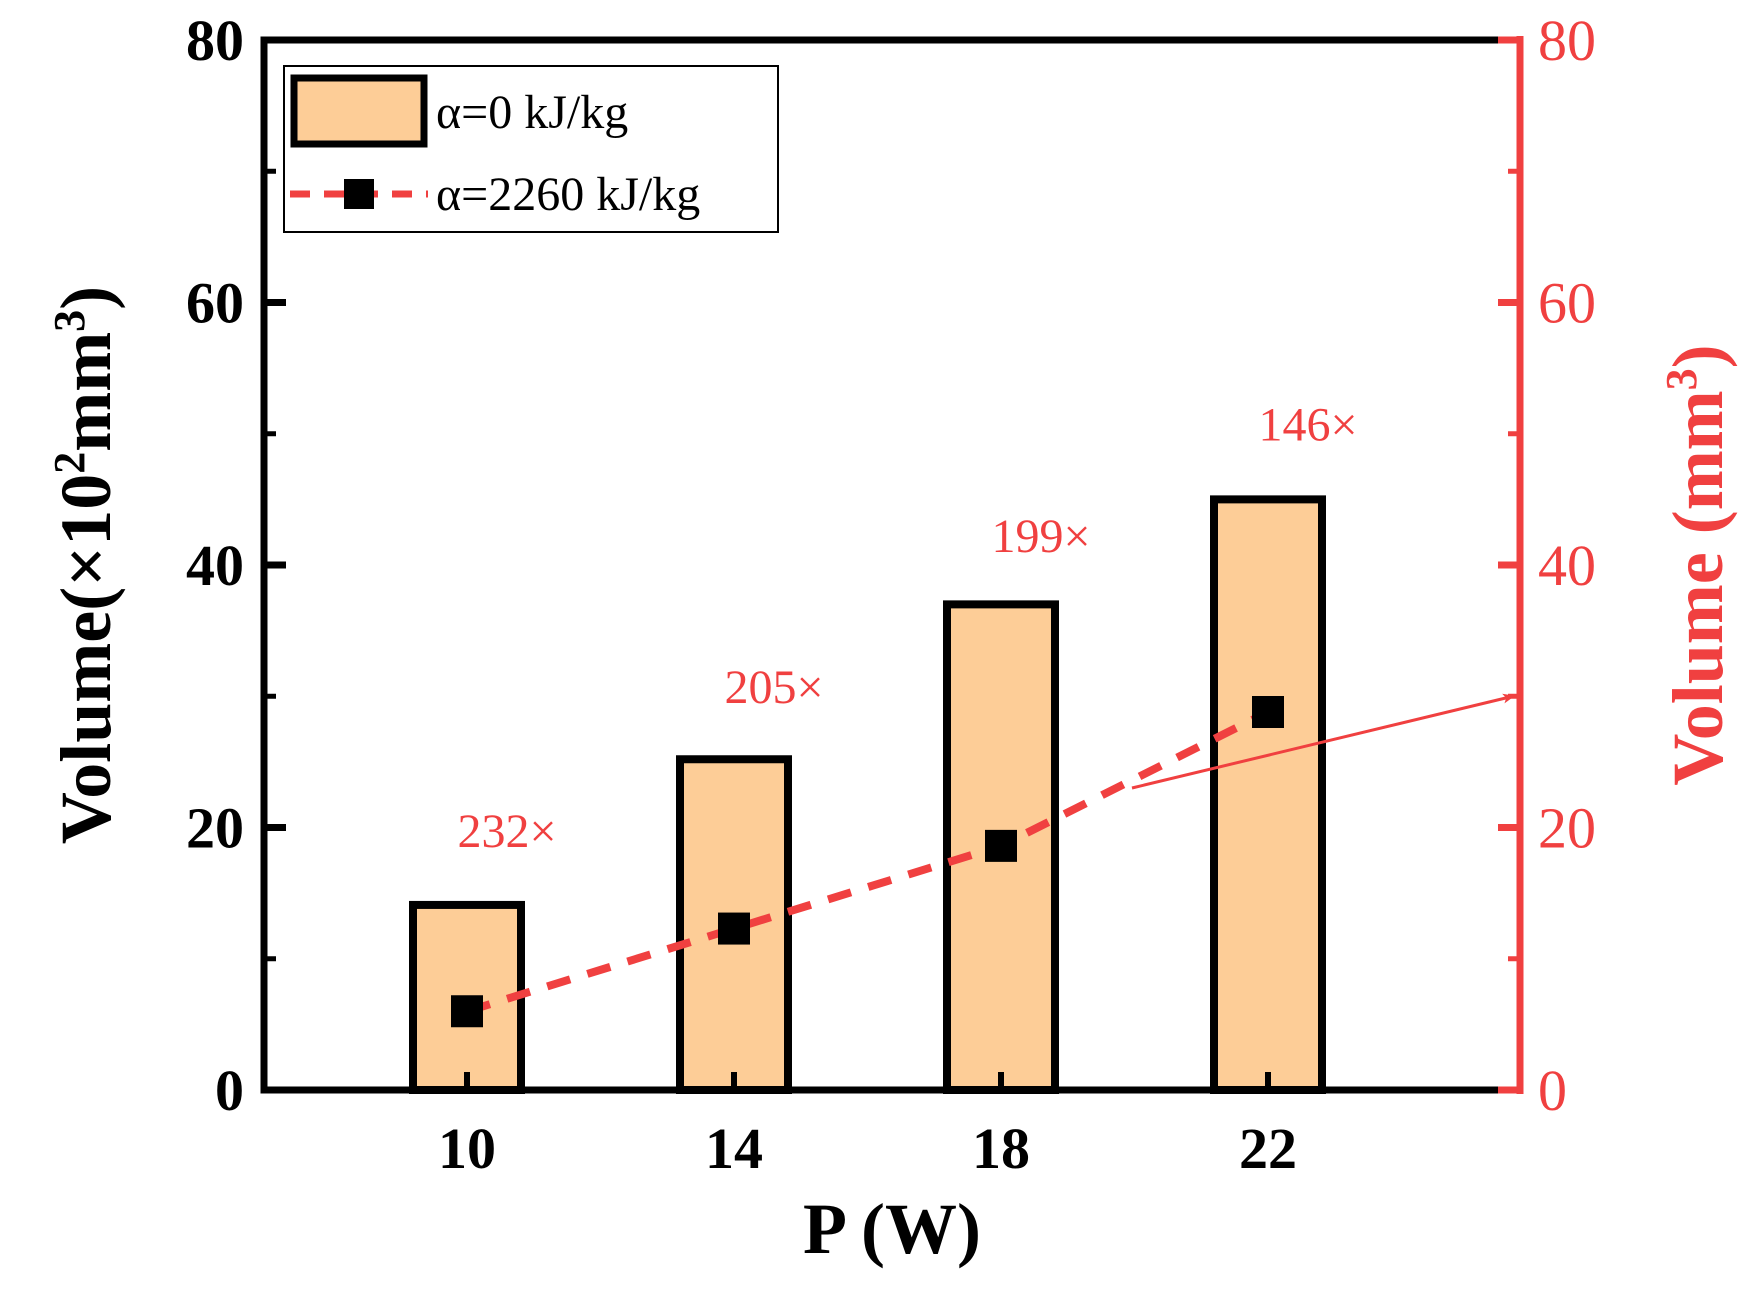 This screenshot has width=1754, height=1290. What do you see at coordinates (892, 1229) in the screenshot?
I see `x-axis-title: P (W)` at bounding box center [892, 1229].